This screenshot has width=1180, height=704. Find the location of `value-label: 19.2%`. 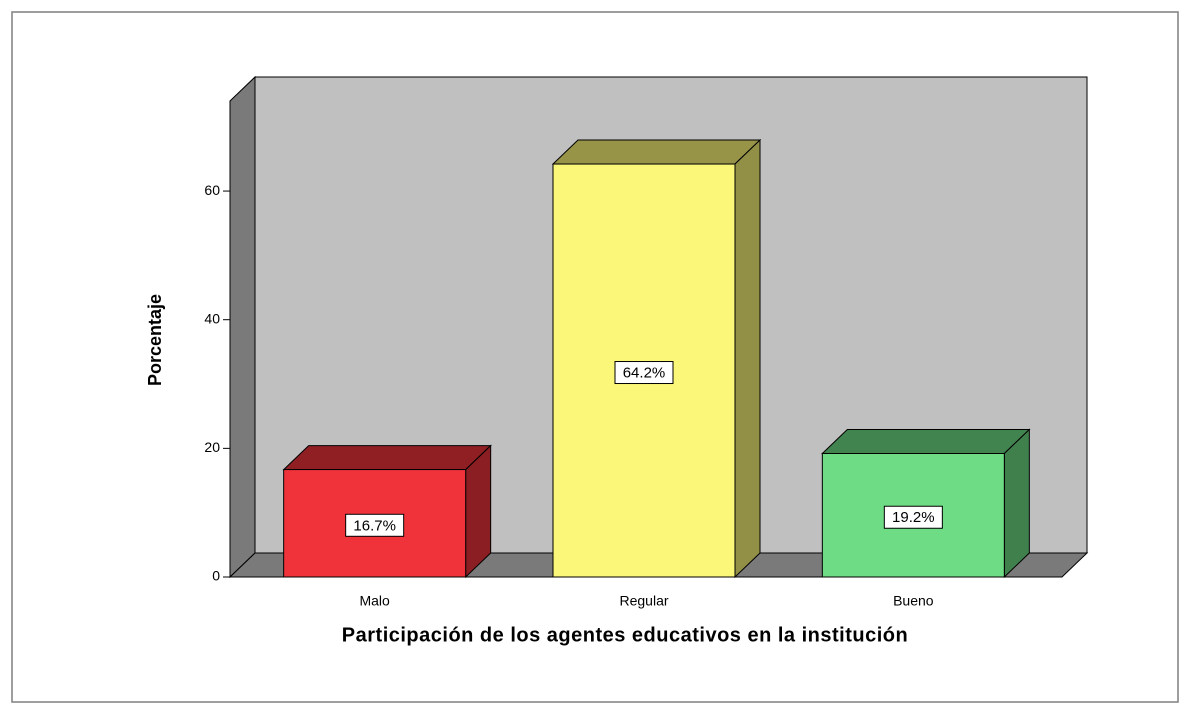

value-label: 19.2% is located at coordinates (913, 517).